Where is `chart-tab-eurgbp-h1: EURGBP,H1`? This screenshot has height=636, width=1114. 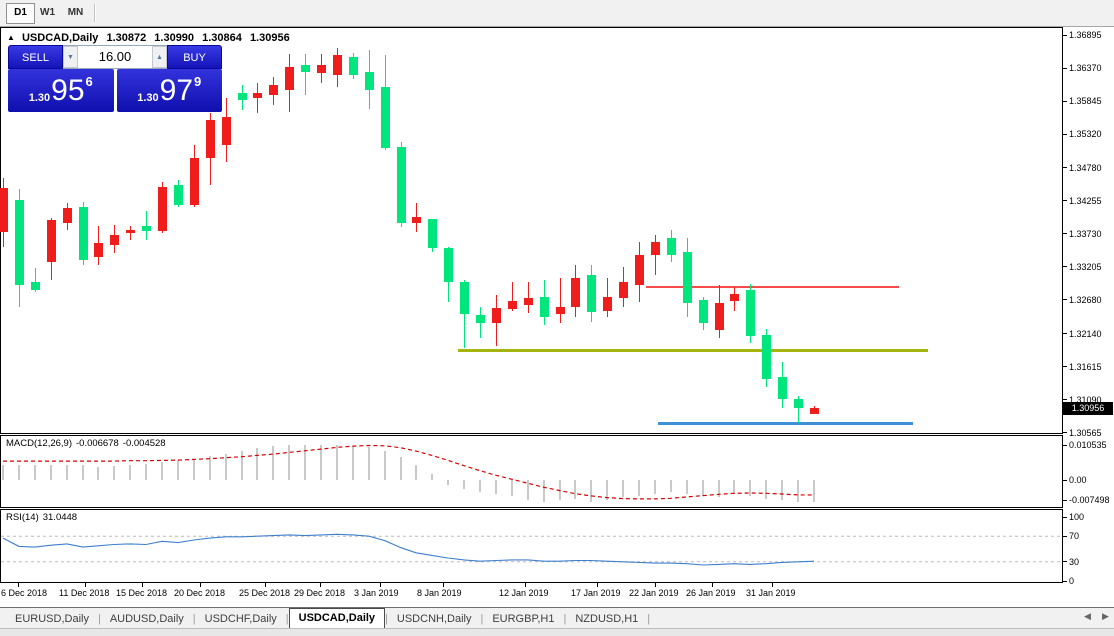 chart-tab-eurgbp-h1: EURGBP,H1 is located at coordinates (523, 619).